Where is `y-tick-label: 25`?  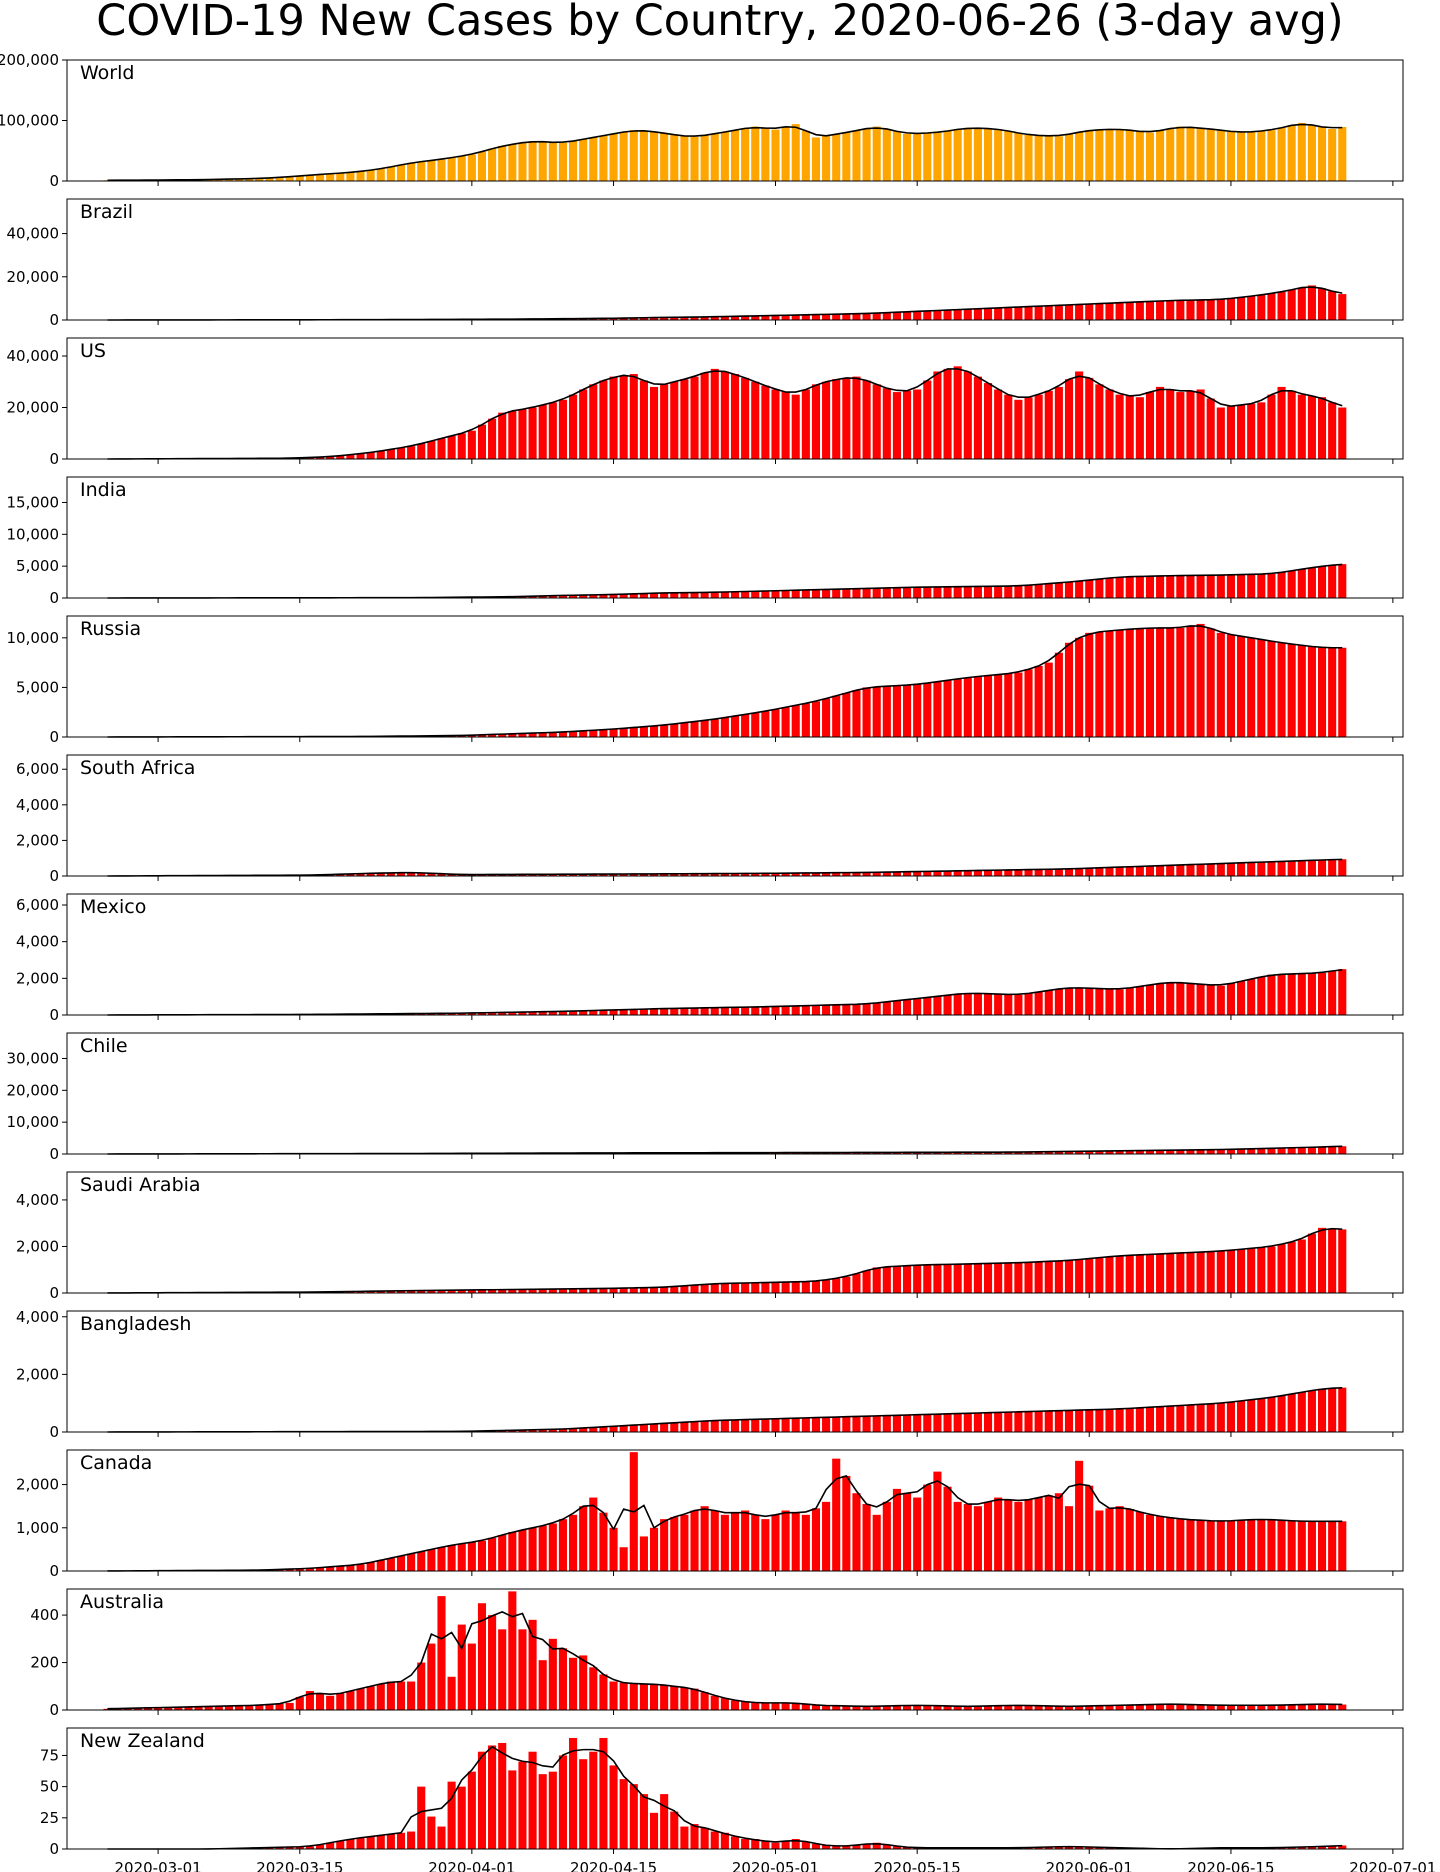
y-tick-label: 25 is located at coordinates (49, 1818).